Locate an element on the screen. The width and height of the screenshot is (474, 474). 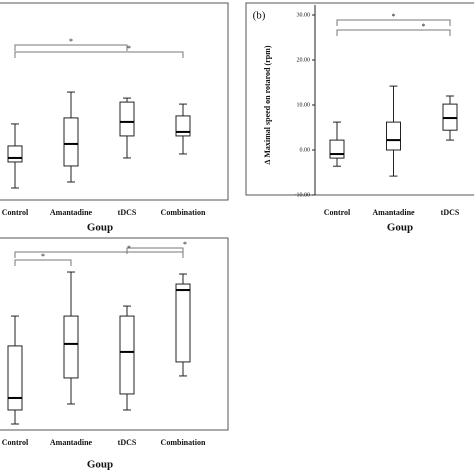
y-tick-label: 10.00 is located at coordinates (304, 105).